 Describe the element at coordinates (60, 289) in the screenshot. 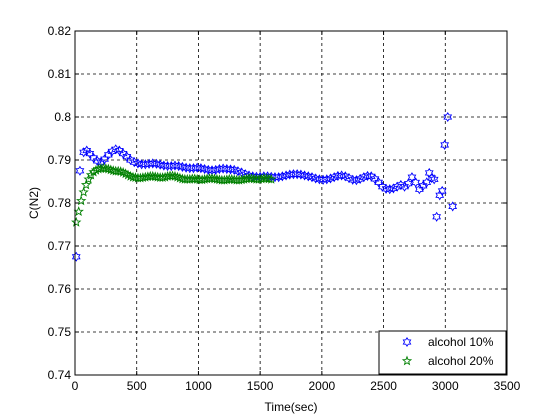

I see `y-tick-label: 0.76` at that location.